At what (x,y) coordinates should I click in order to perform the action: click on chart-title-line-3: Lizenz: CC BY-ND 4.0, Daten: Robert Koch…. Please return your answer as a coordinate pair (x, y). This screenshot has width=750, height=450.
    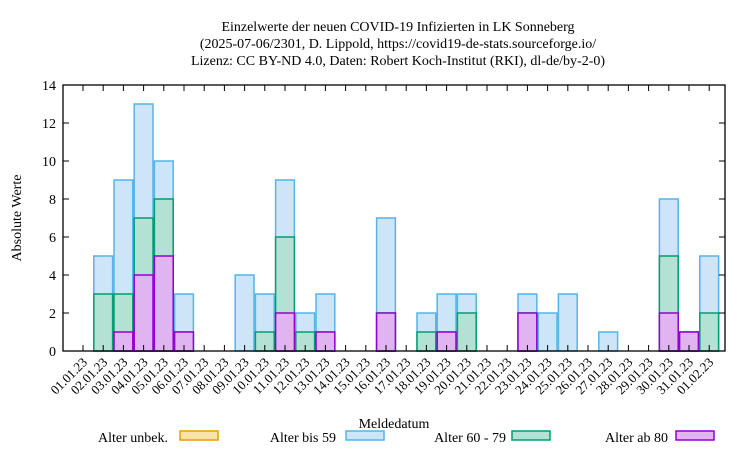
    Looking at the image, I should click on (398, 61).